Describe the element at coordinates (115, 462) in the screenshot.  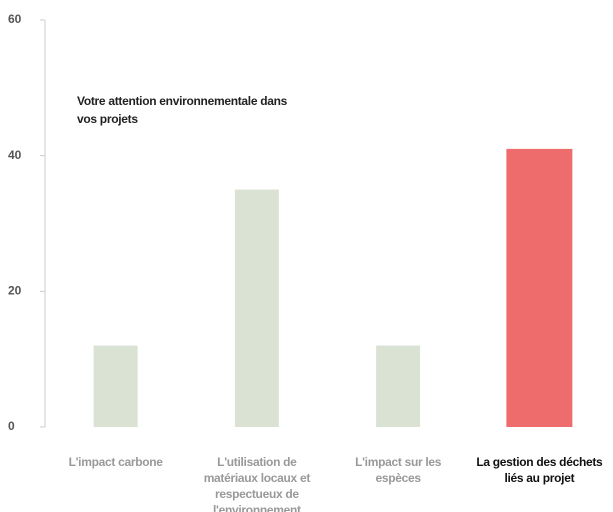
I see `x-tick-label: L'impact carbone` at that location.